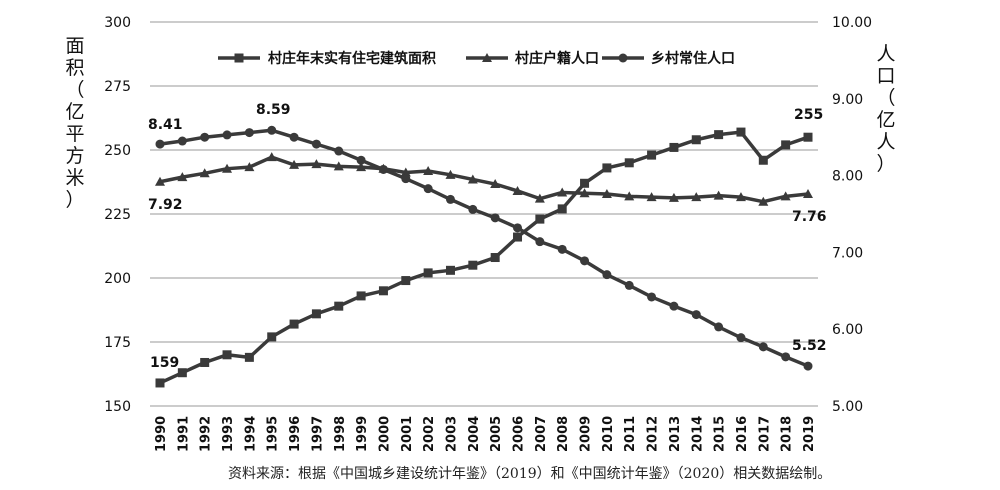 The width and height of the screenshot is (1000, 490). I want to click on x-tick-label: 2002, so click(429, 434).